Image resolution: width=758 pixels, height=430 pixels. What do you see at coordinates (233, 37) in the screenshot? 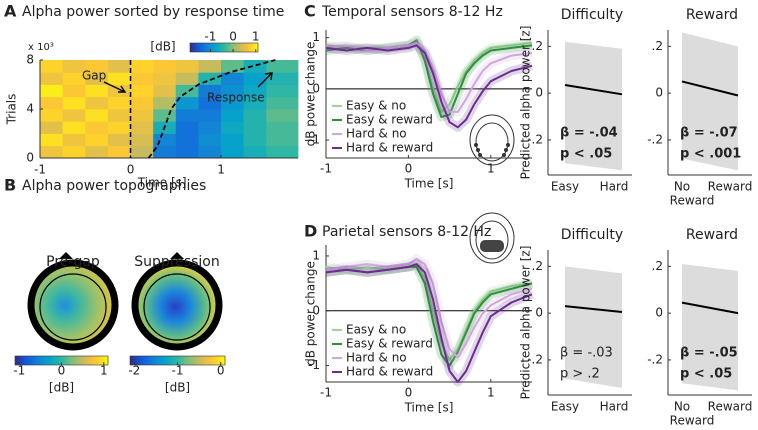
I see `colorbar-tick-label: 0` at bounding box center [233, 37].